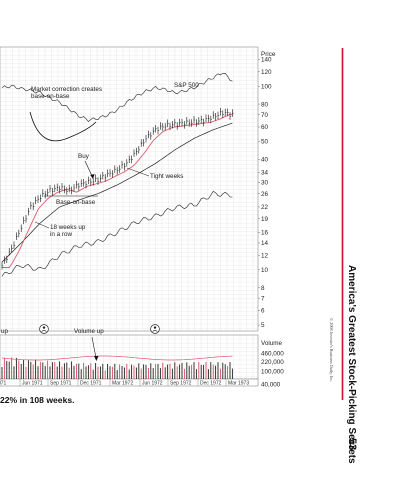 The height and width of the screenshot is (480, 404). Describe the element at coordinates (50, 96) in the screenshot. I see `annotation-market-correction-line2: base-on-base` at that location.